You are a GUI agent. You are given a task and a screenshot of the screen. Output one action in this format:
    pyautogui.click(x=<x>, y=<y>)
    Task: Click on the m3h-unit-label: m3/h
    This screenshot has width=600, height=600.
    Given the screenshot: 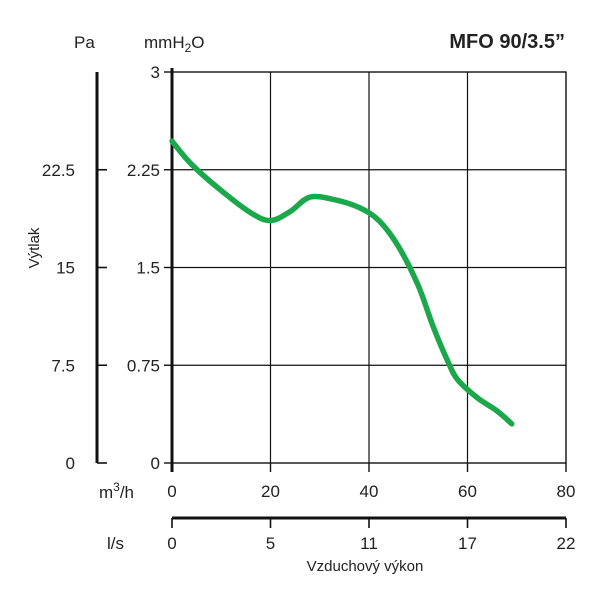 What is the action you would take?
    pyautogui.click(x=116, y=491)
    